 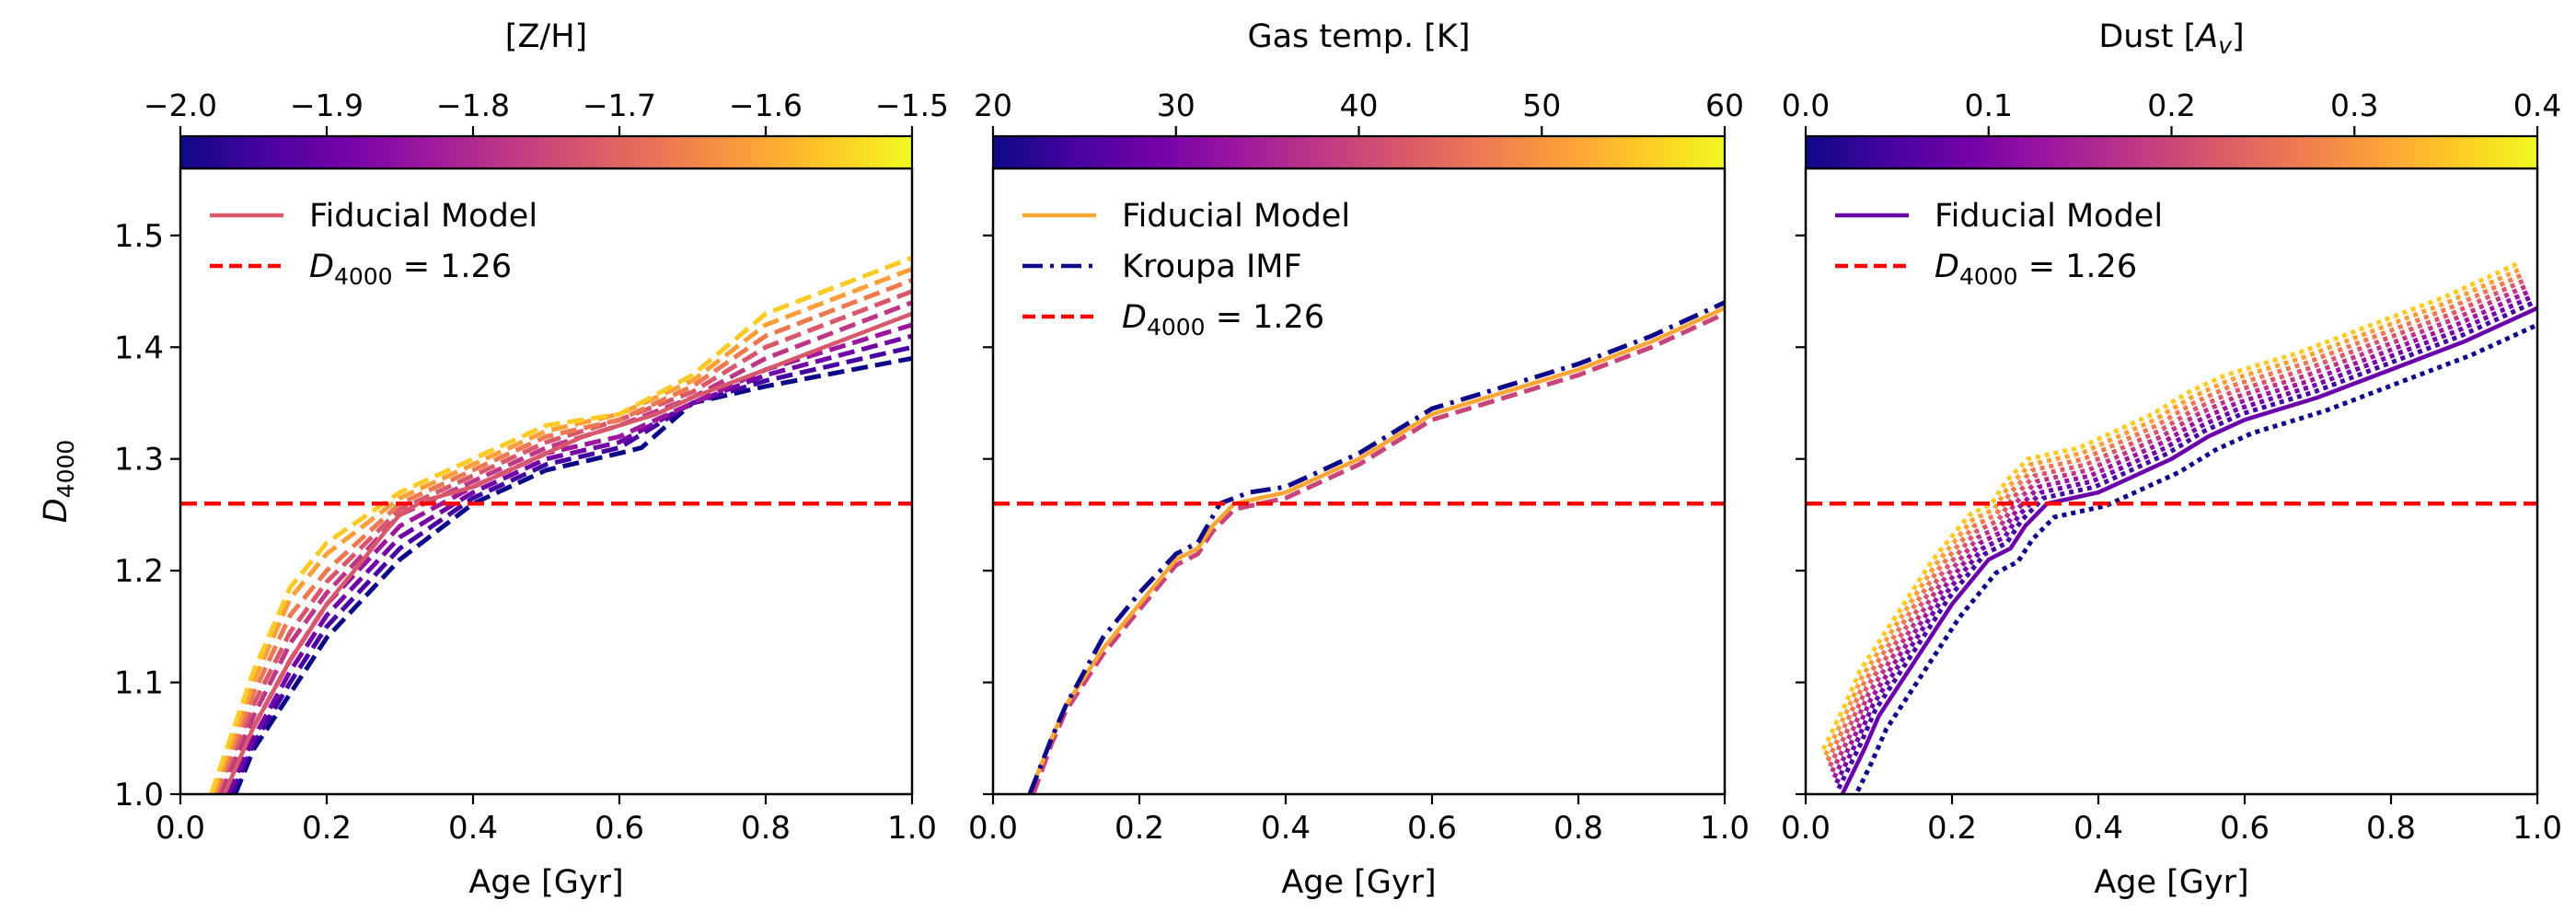 What do you see at coordinates (1358, 36) in the screenshot?
I see `colorbar-label: Gas temp. [K]` at bounding box center [1358, 36].